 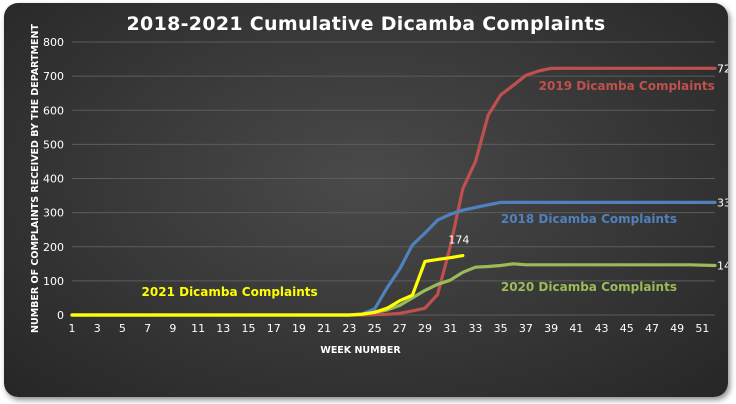 What do you see at coordinates (702, 328) in the screenshot?
I see `x-tick-label: 51` at bounding box center [702, 328].